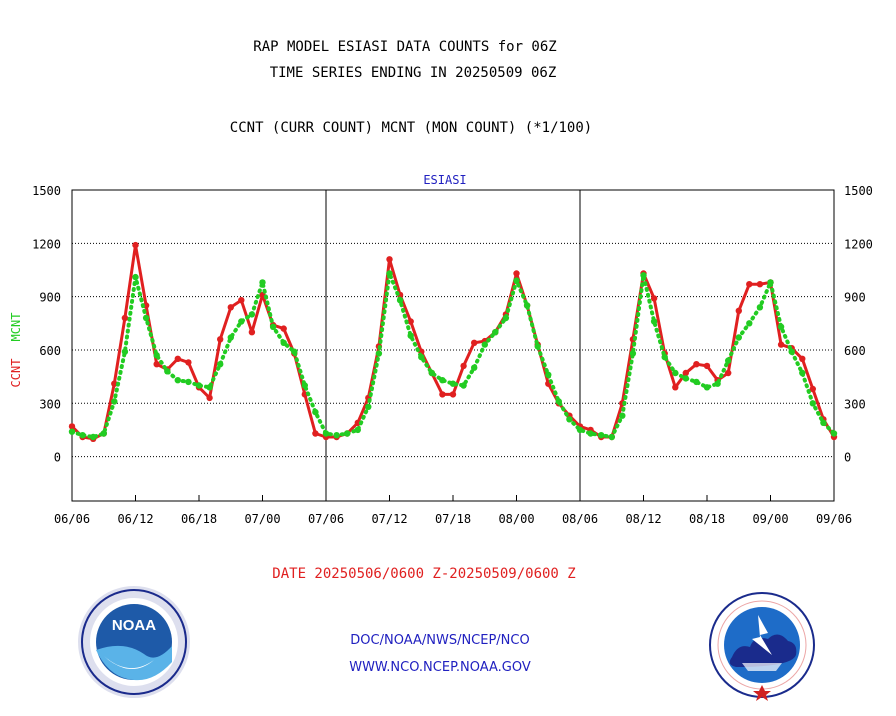  I want to click on chart-title: ESIASI, so click(444, 180).